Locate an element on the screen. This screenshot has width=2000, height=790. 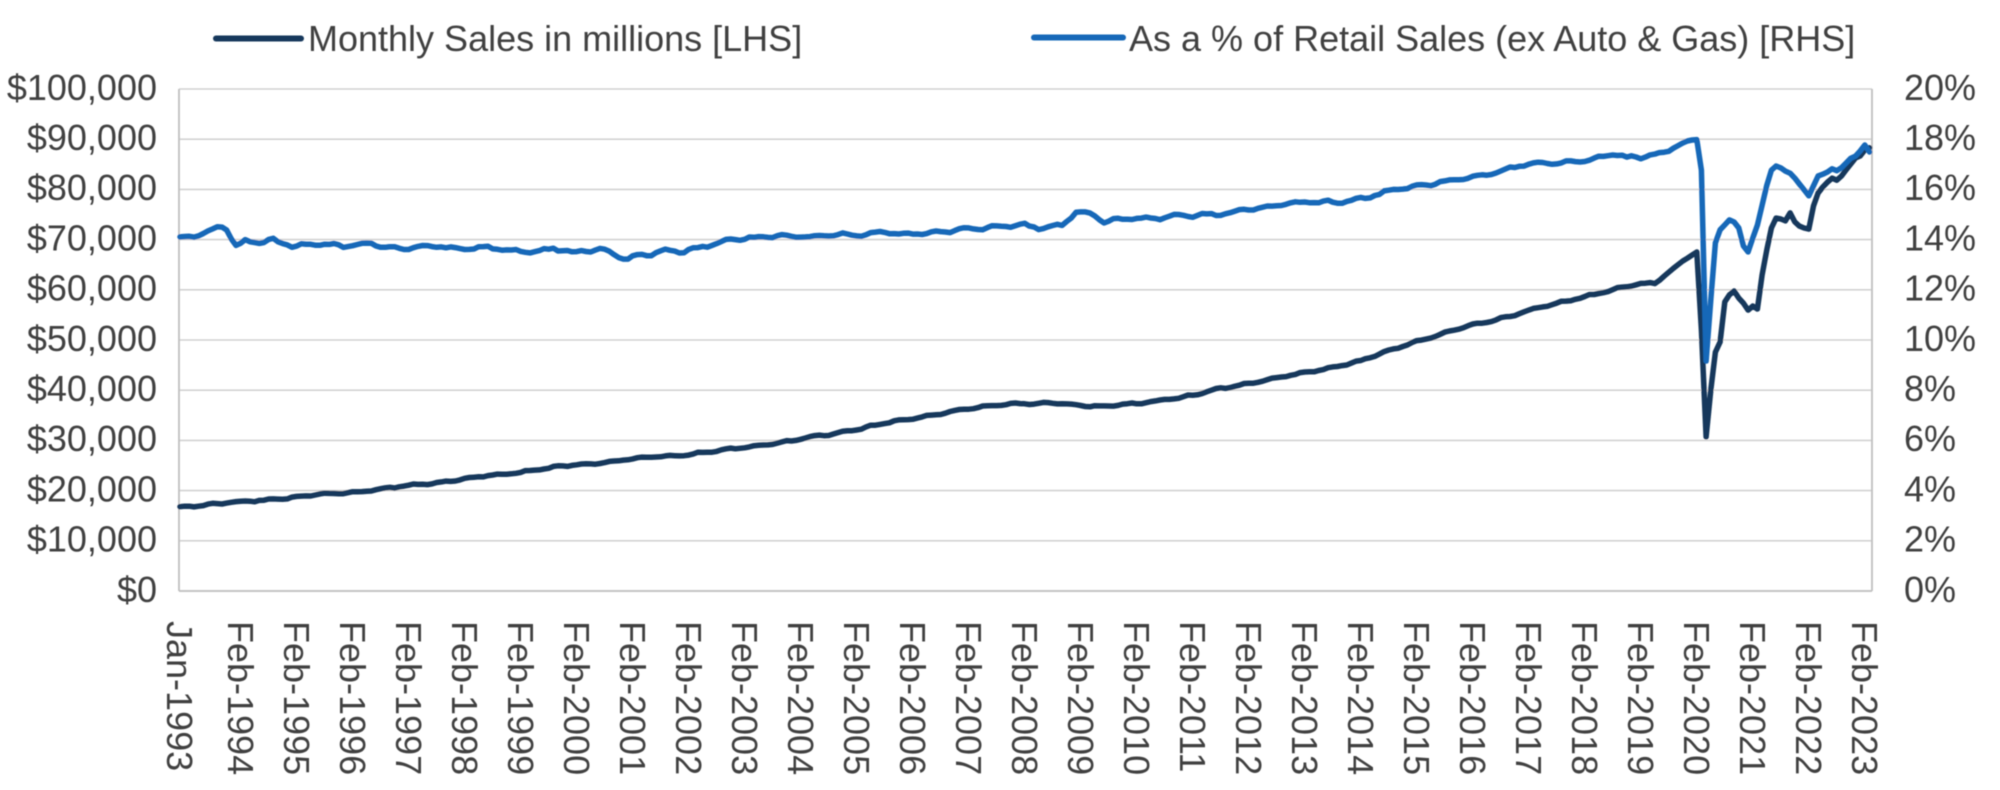
svg-text: Feb-1998 is located at coordinates (464, 698).